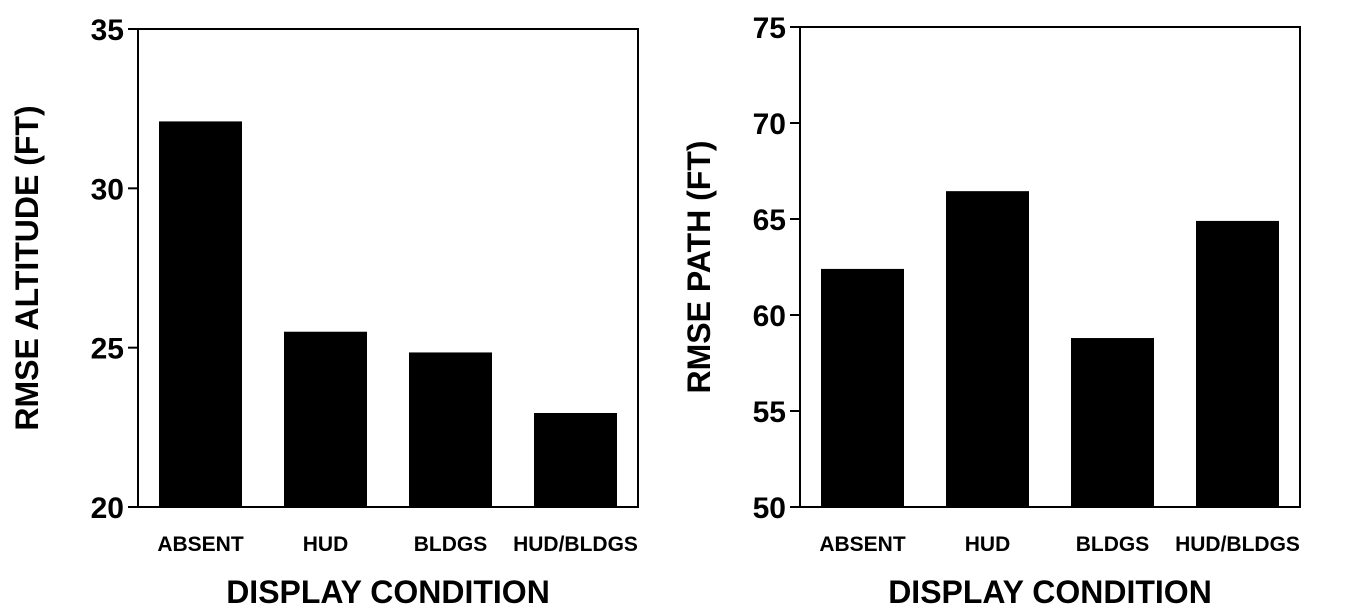 The height and width of the screenshot is (615, 1351). What do you see at coordinates (769, 220) in the screenshot?
I see `y-tick-label: 65` at bounding box center [769, 220].